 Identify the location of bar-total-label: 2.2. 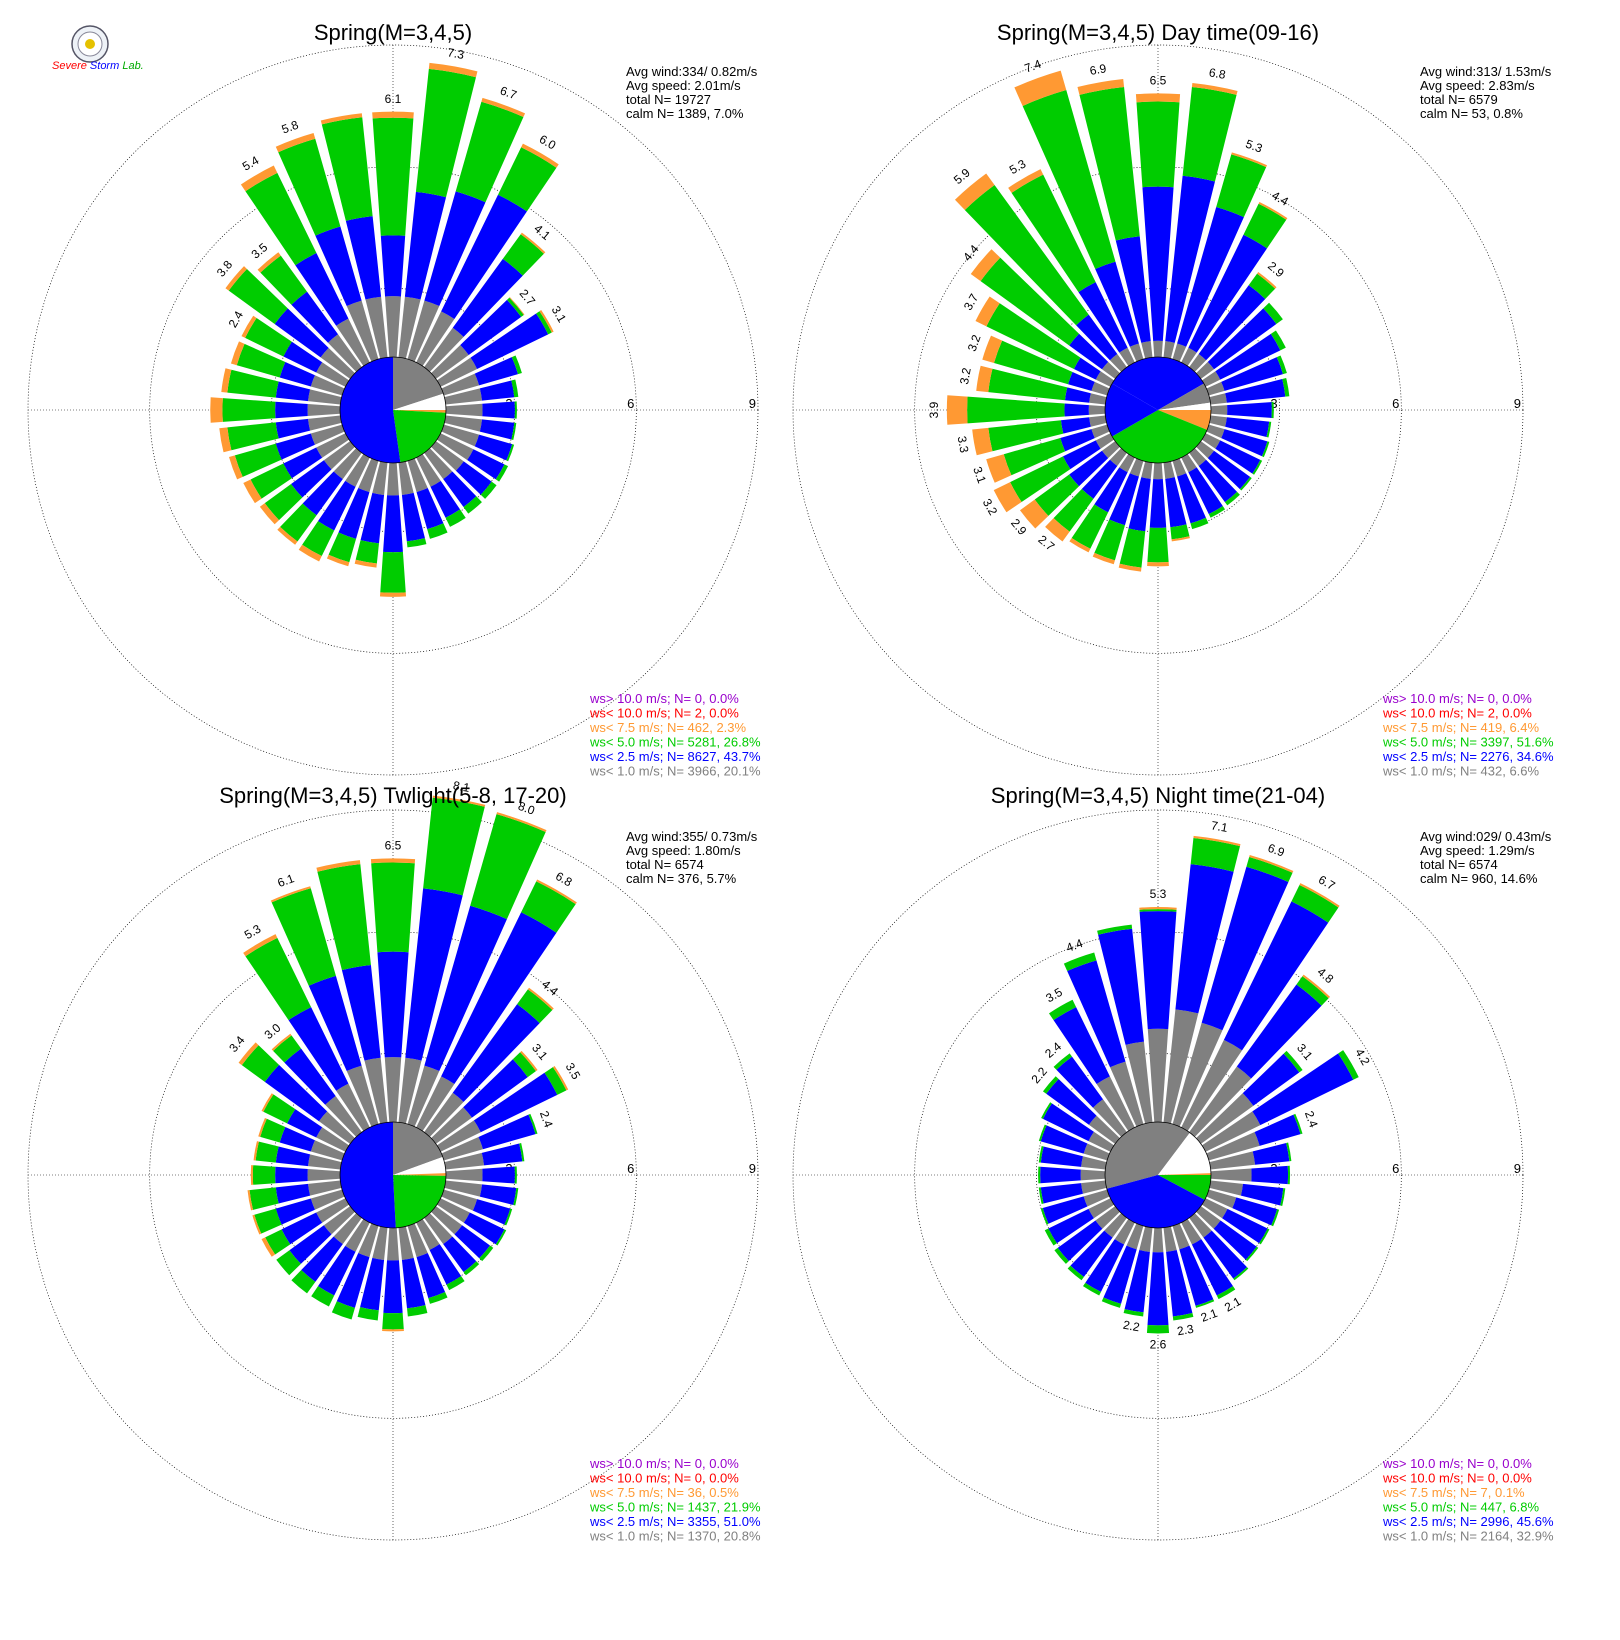
(1039, 1075).